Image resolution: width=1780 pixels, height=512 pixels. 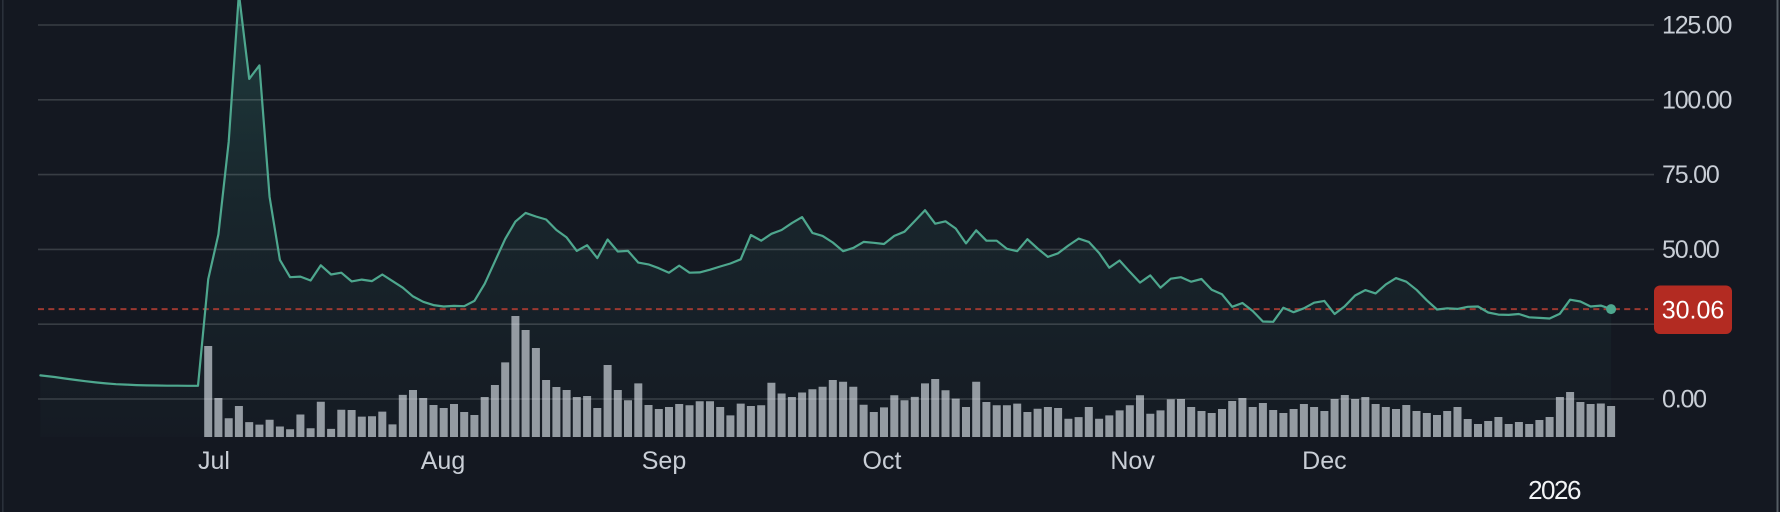 I want to click on svg-text: 50.00, so click(x=1690, y=250).